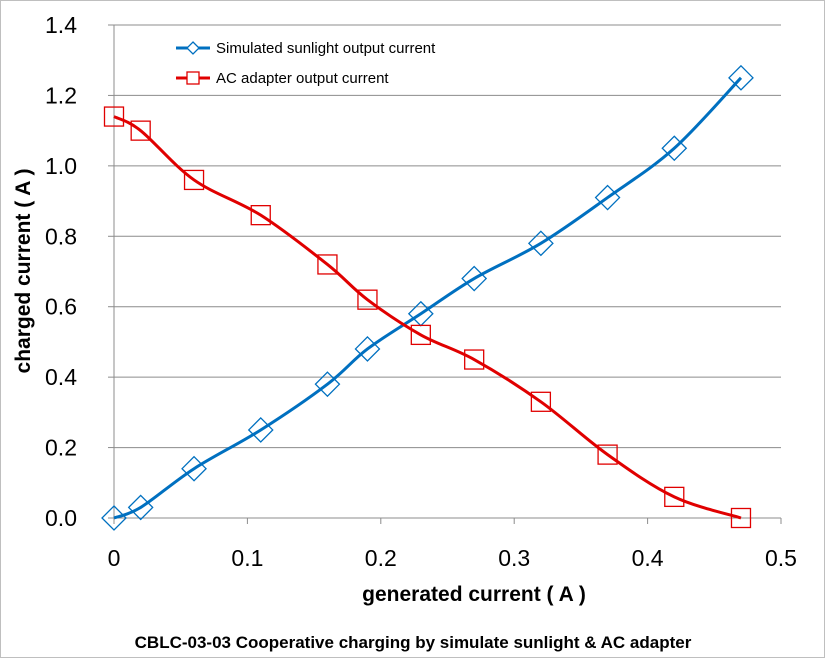 The image size is (825, 659). I want to click on x-tick-label: 0, so click(114, 558).